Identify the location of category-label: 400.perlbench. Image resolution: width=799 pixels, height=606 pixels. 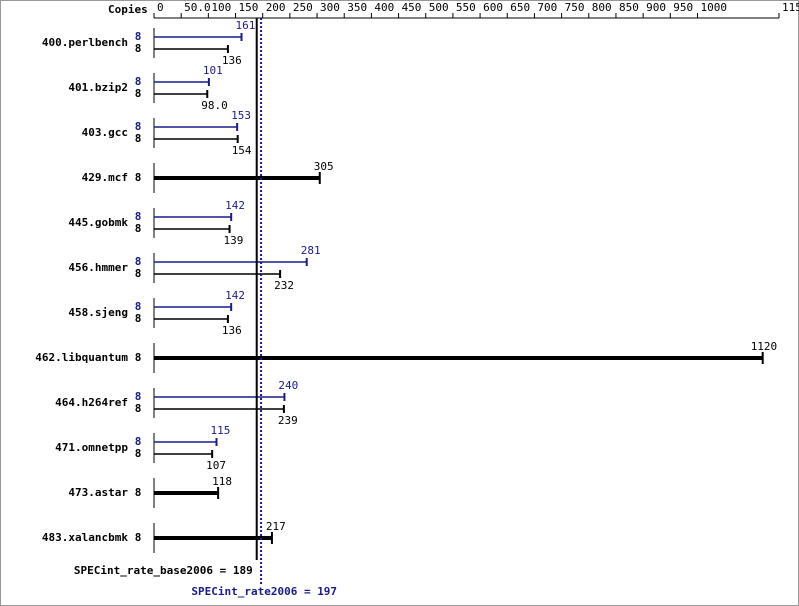
(85, 42).